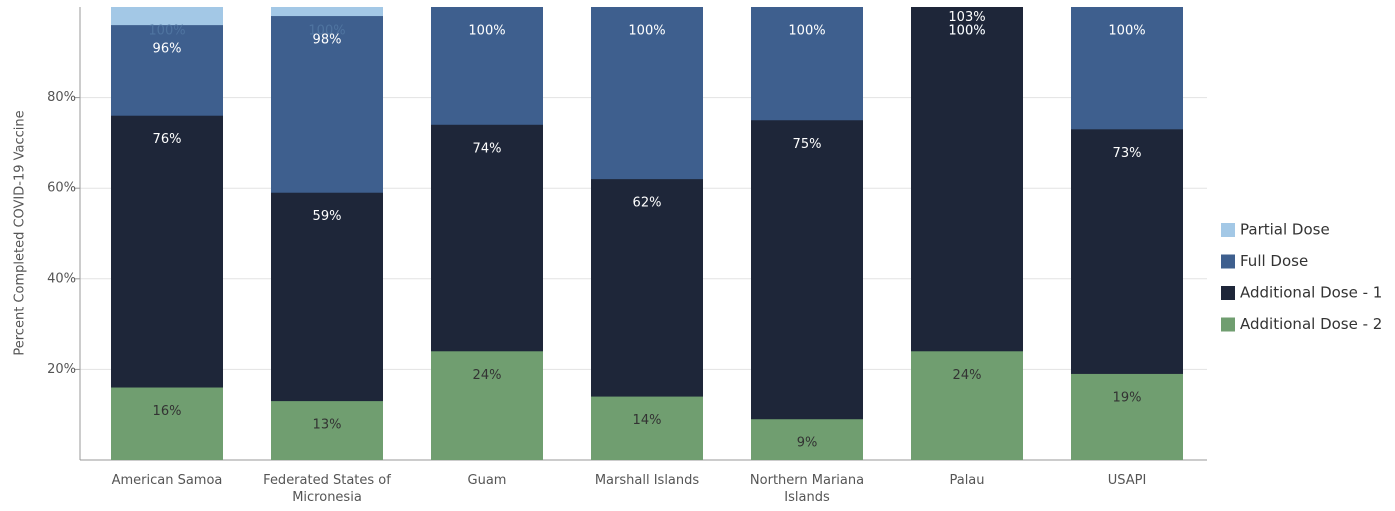  What do you see at coordinates (327, 216) in the screenshot?
I see `data-label: 59%` at bounding box center [327, 216].